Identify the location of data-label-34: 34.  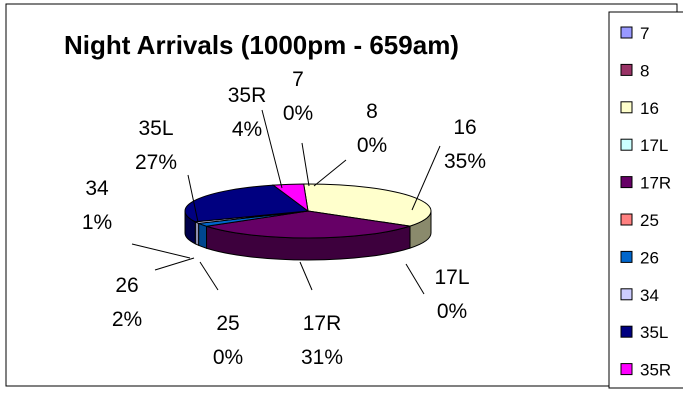
(97, 188).